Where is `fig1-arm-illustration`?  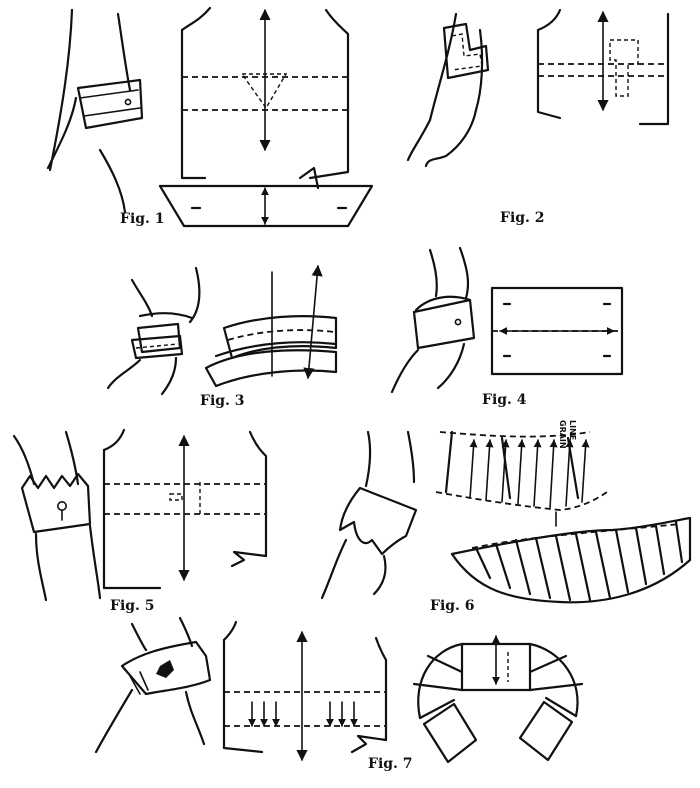 fig1-arm-illustration is located at coordinates (95, 111).